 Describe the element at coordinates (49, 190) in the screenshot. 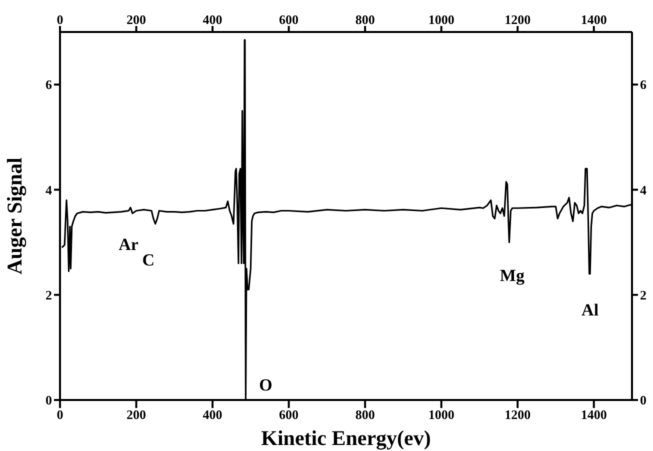

I see `y-tick-label: 4` at that location.